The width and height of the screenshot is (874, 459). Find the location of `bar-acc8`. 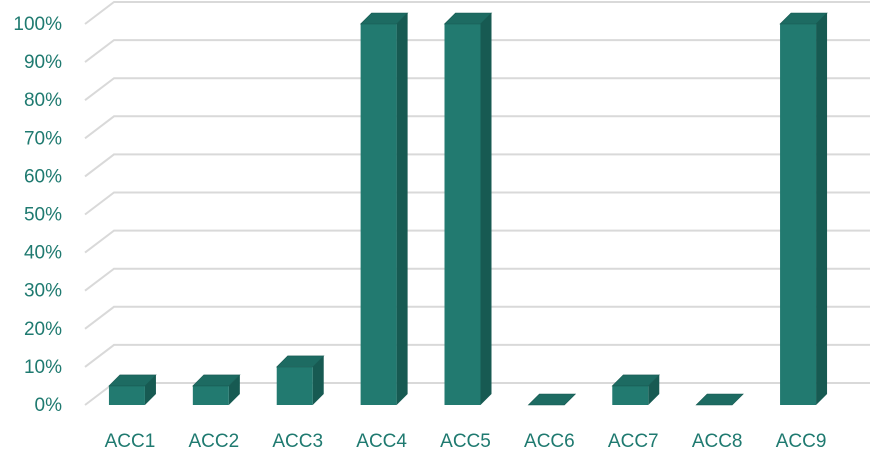

bar-acc8 is located at coordinates (719, 399).